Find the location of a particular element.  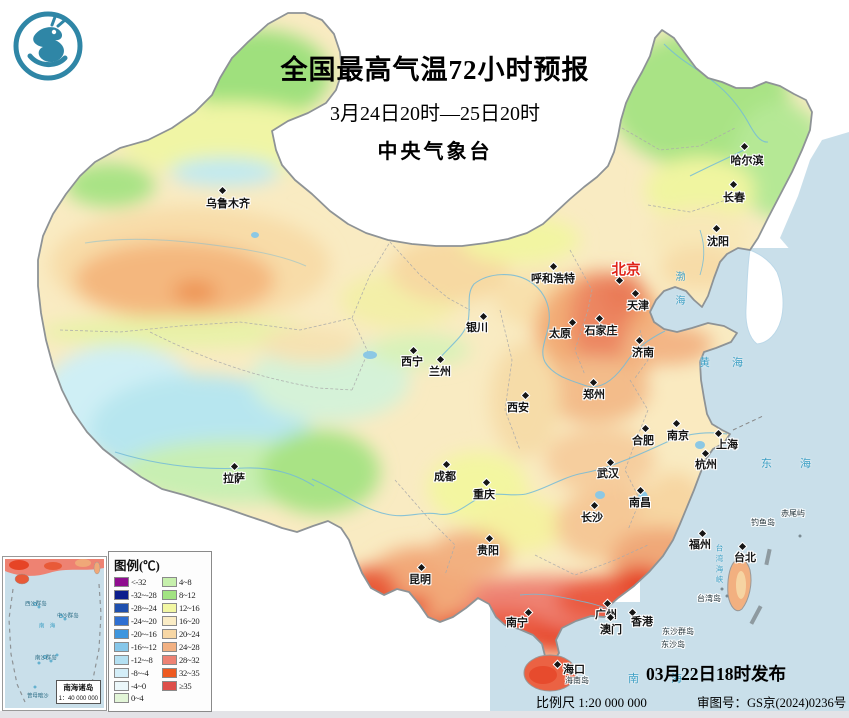

dragon-logo-graphic is located at coordinates (48, 46).